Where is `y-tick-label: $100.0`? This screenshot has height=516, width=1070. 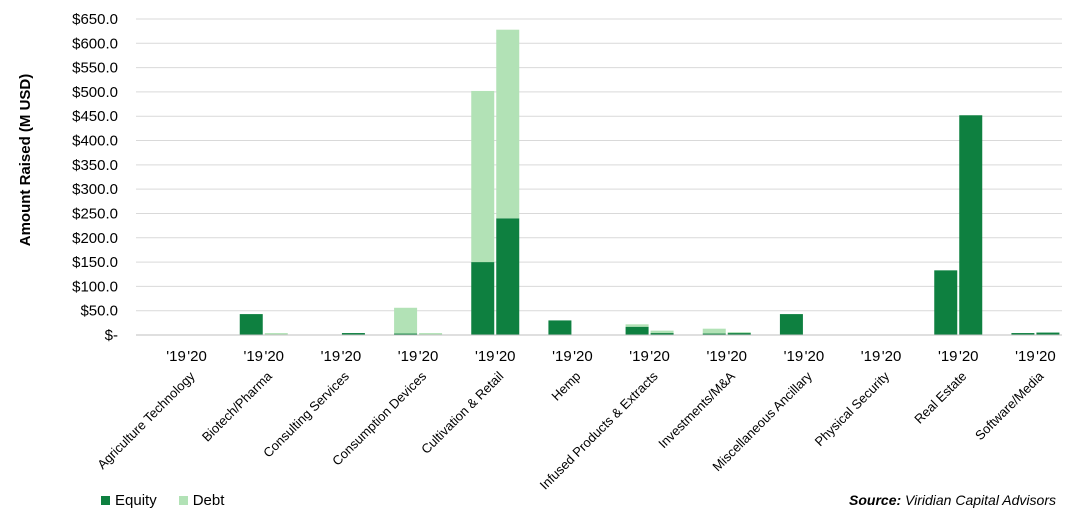 y-tick-label: $100.0 is located at coordinates (95, 286).